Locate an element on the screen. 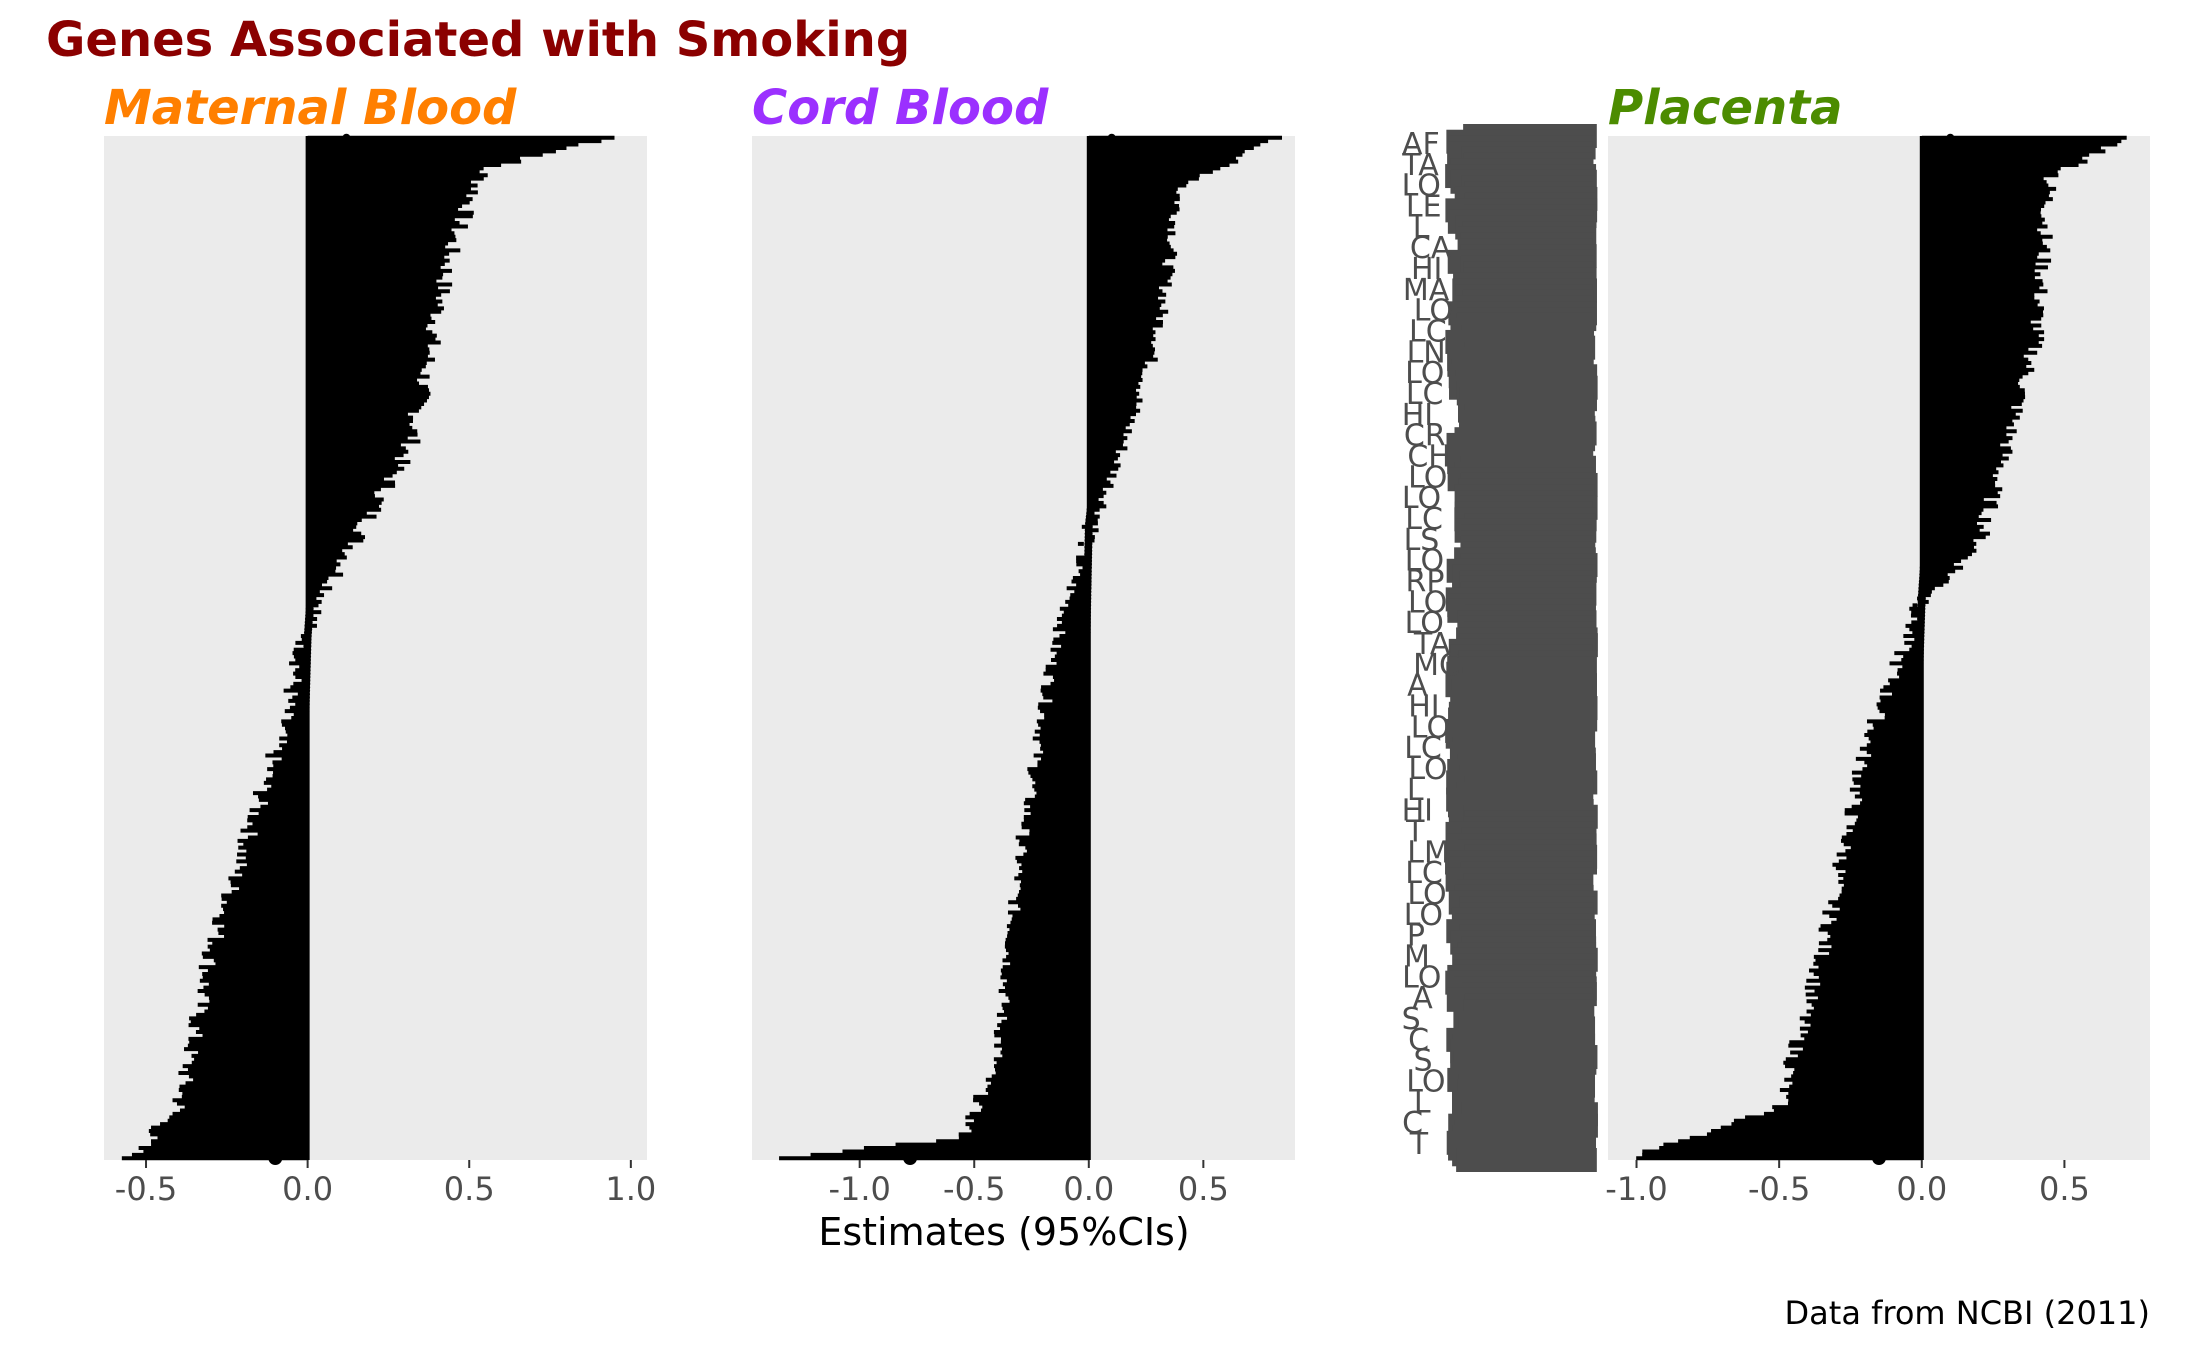  gene-label: AF is located at coordinates (1421, 144).